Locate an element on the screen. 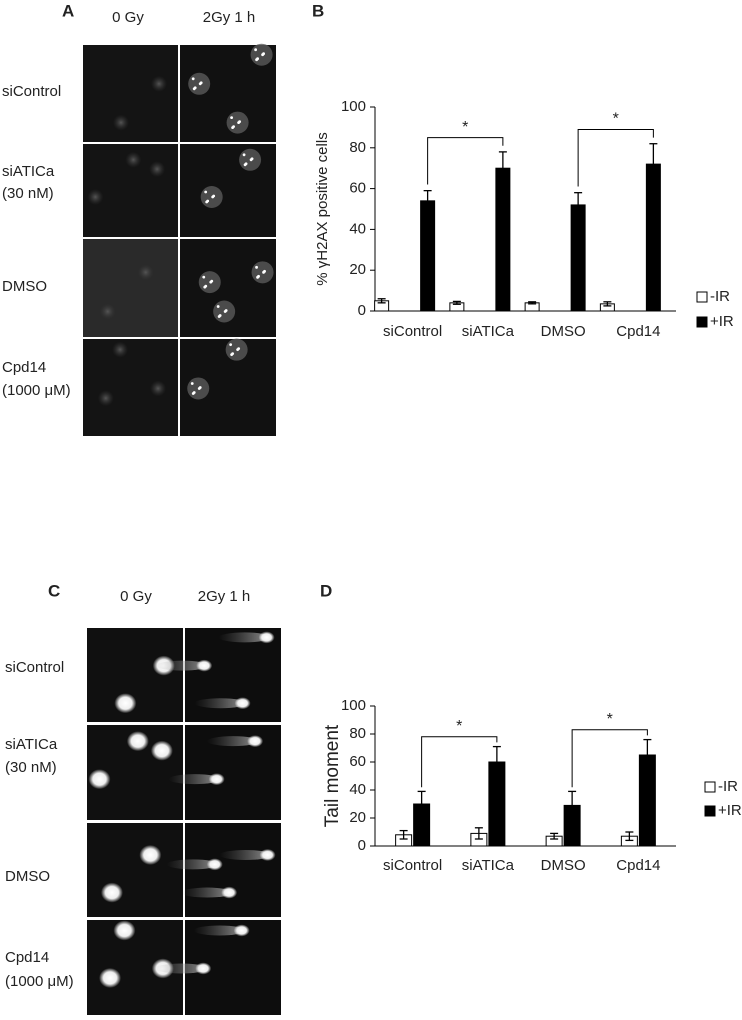 The width and height of the screenshot is (742, 1020). row-label: (1000 μM) is located at coordinates (36, 390).